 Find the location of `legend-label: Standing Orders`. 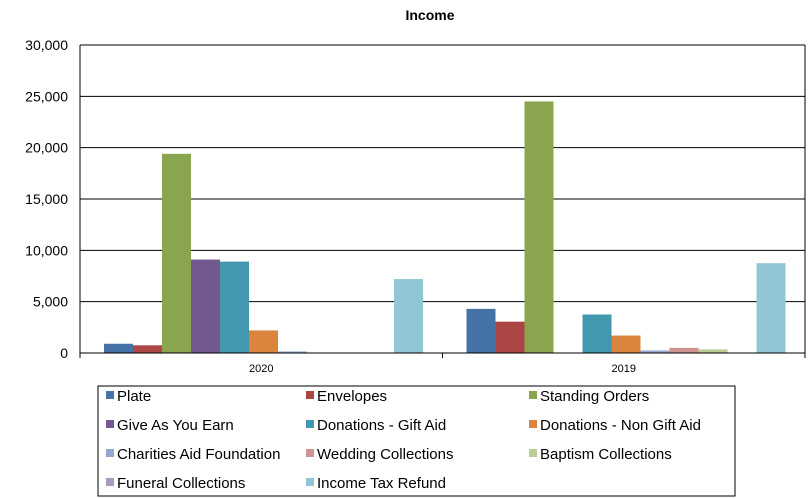

legend-label: Standing Orders is located at coordinates (594, 396).